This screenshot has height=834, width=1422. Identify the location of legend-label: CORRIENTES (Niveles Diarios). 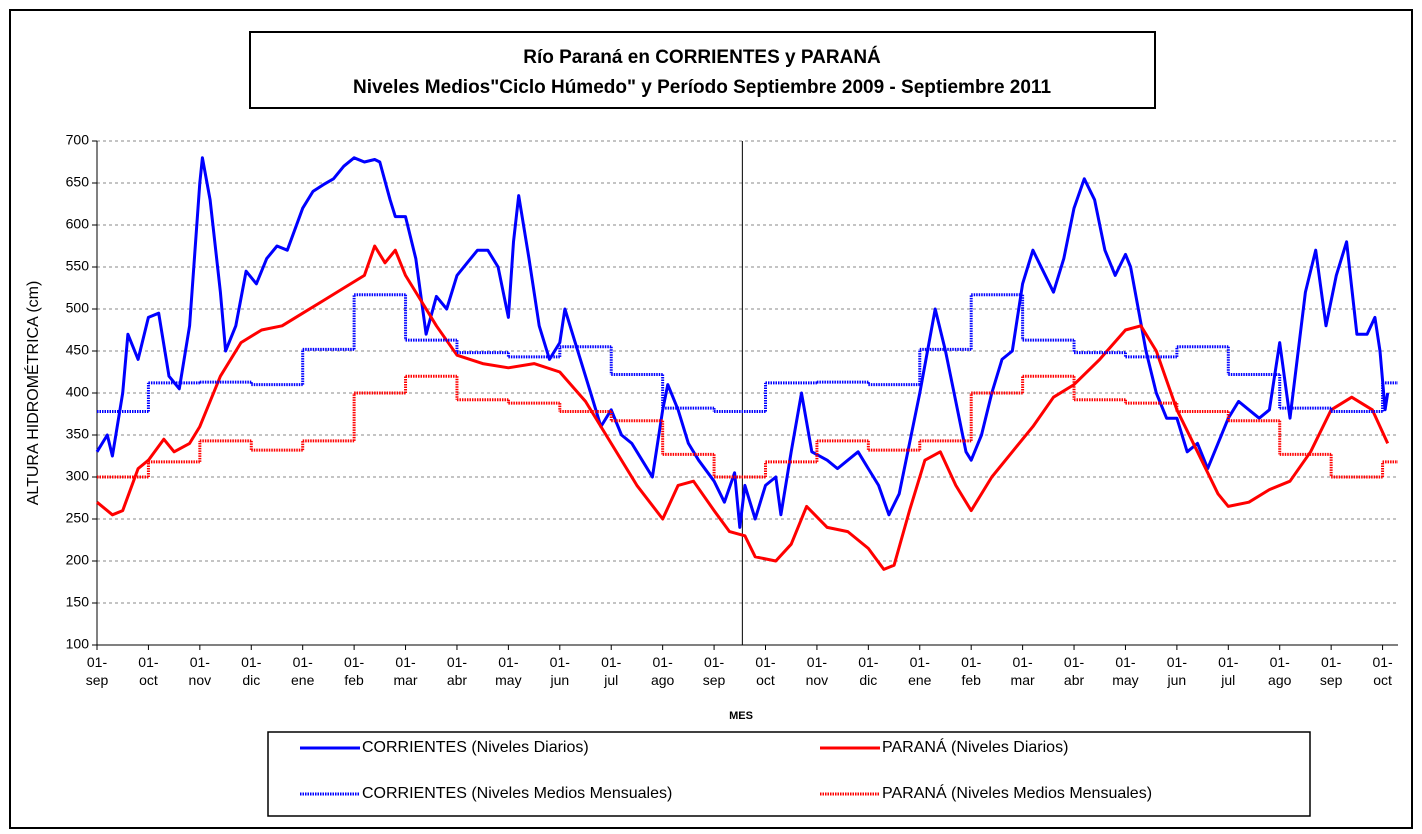
(475, 747).